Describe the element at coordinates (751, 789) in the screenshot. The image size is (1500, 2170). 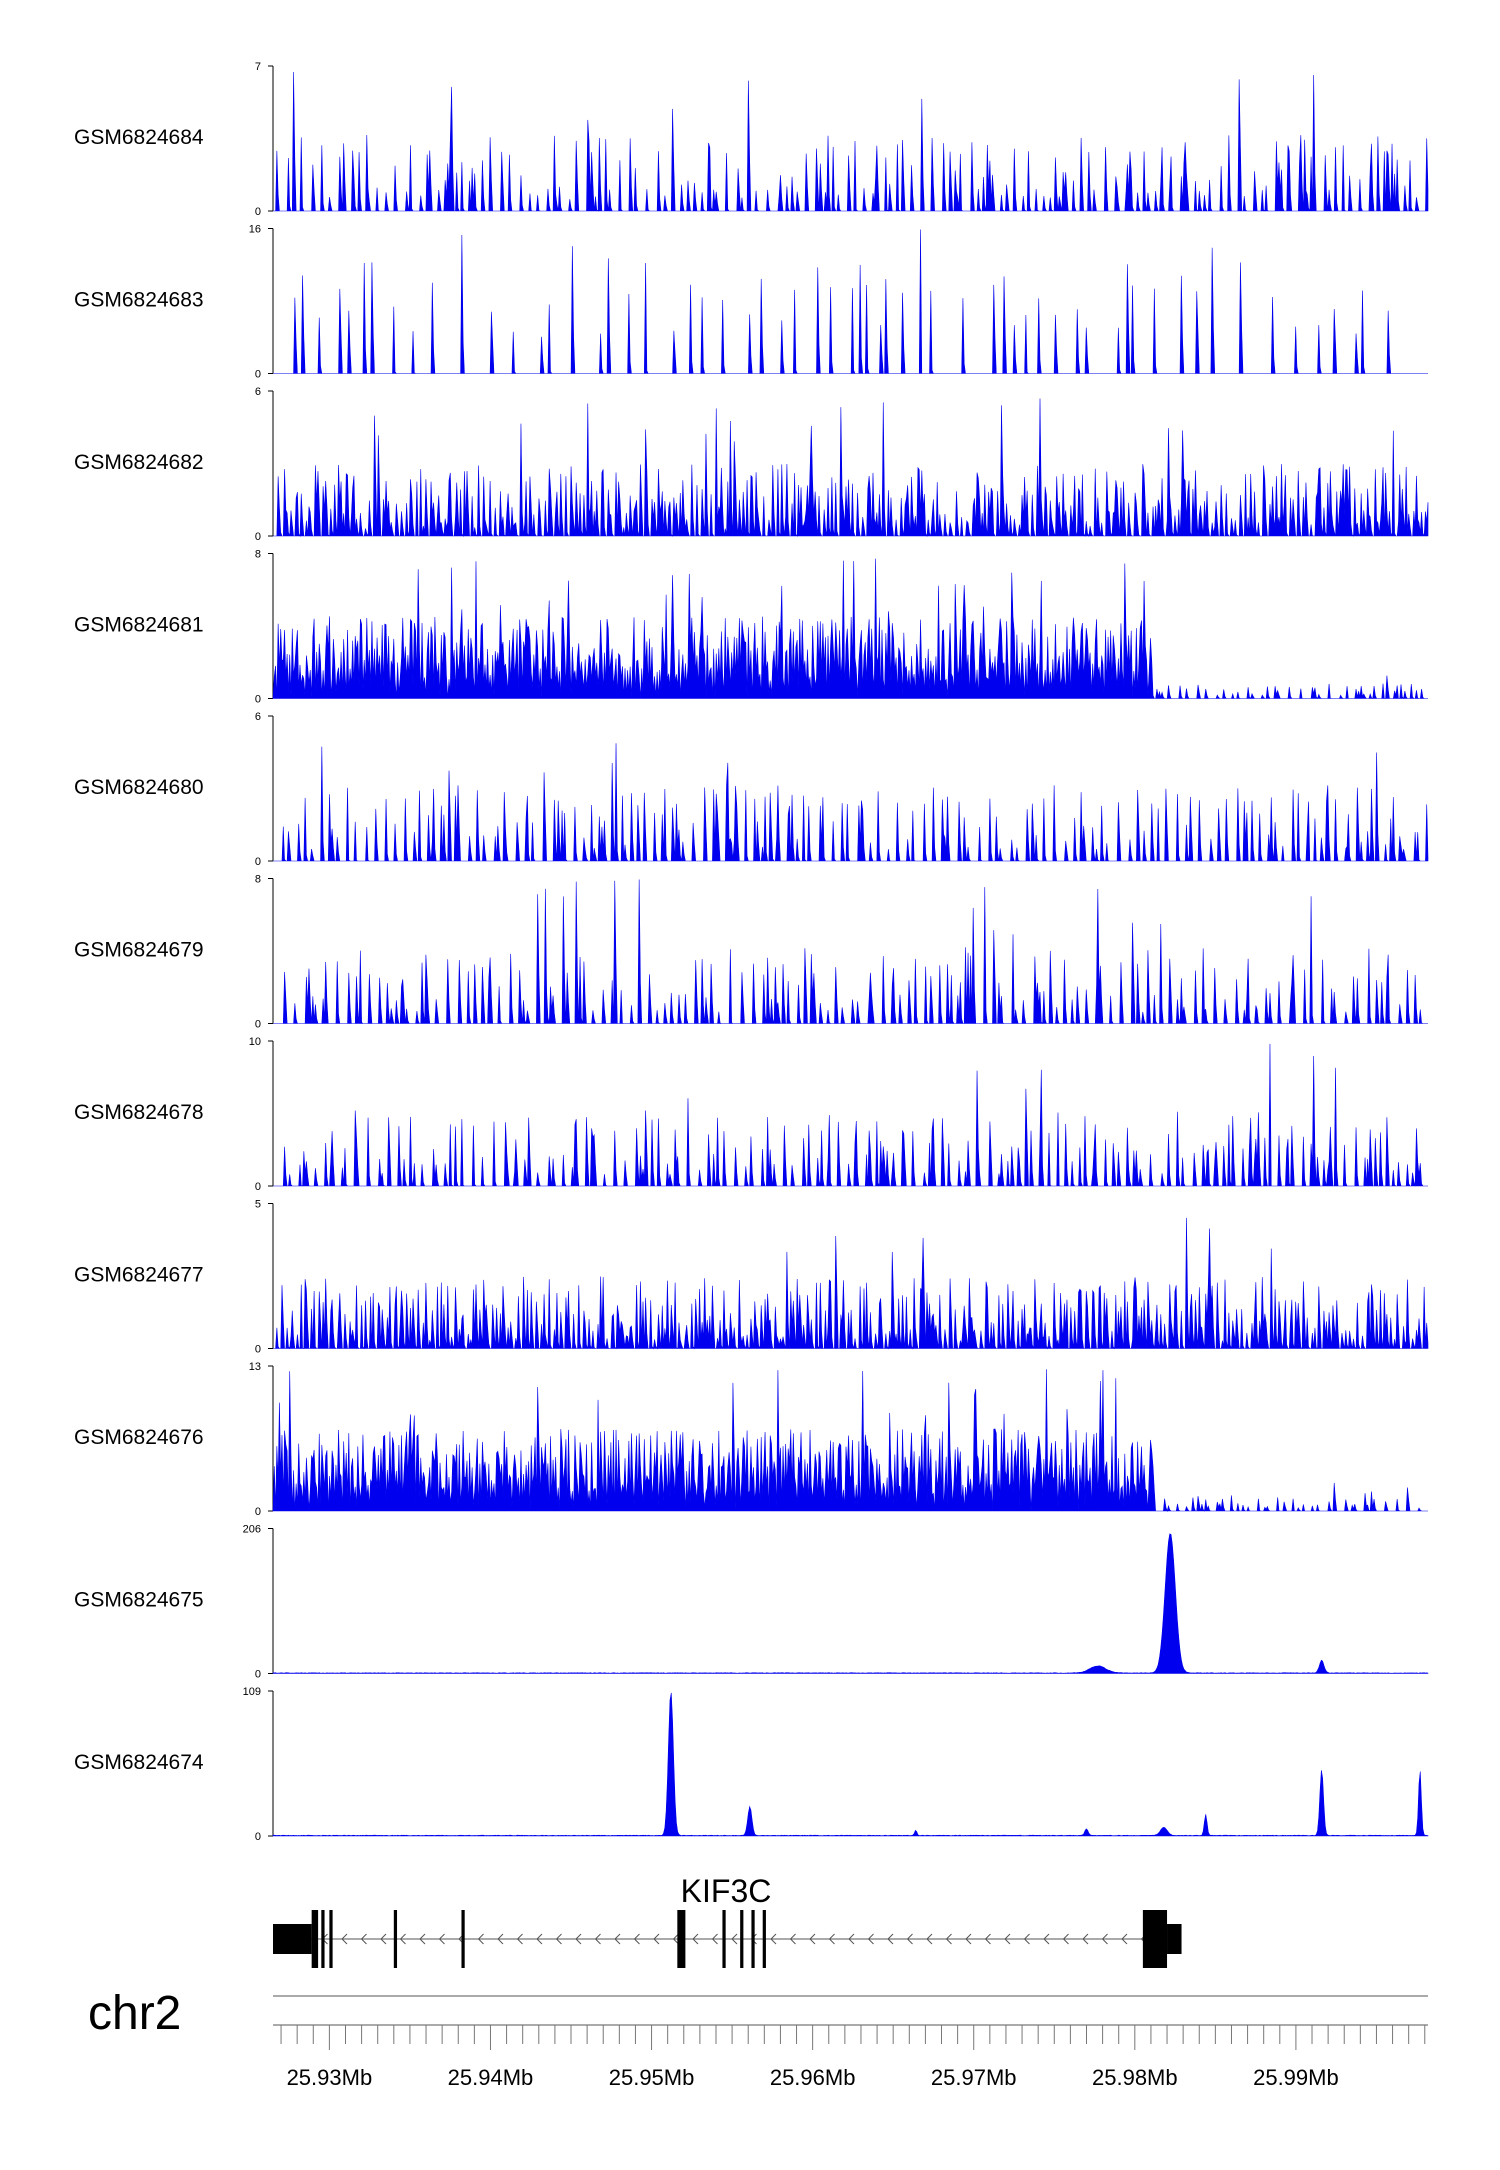
I see `track-GSM6824680: GSM6824680 6 0` at that location.